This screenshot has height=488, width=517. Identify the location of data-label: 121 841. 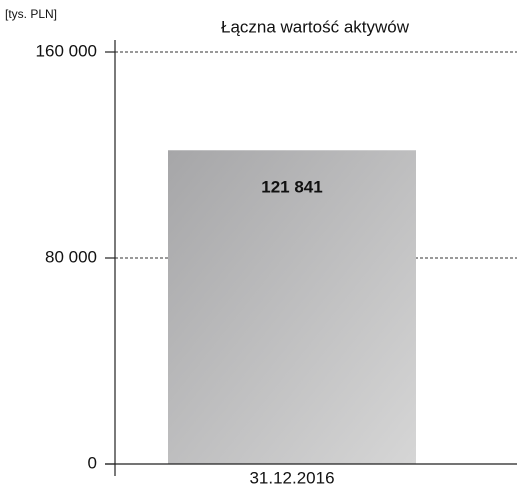
(291, 187).